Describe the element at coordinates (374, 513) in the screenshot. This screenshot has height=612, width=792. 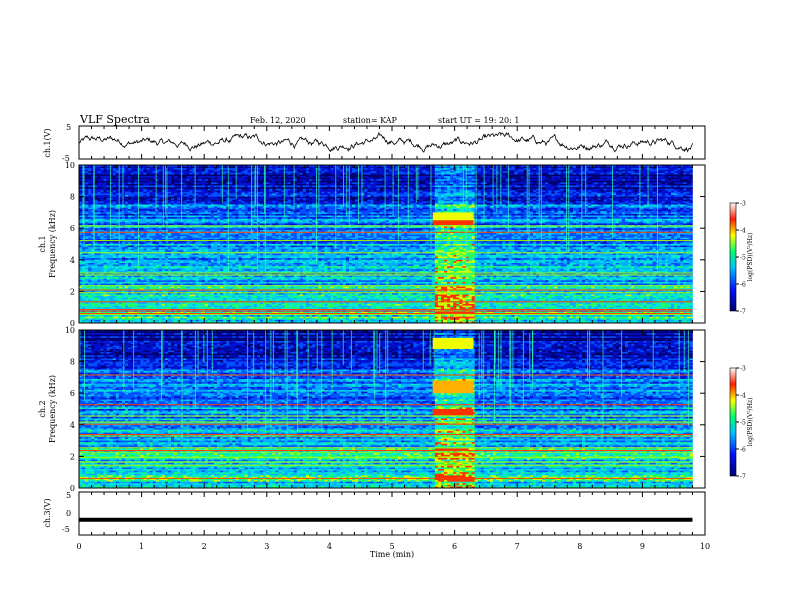
I see `ch3-waveform-panel: 5 0 -5 ch.3(V)` at that location.